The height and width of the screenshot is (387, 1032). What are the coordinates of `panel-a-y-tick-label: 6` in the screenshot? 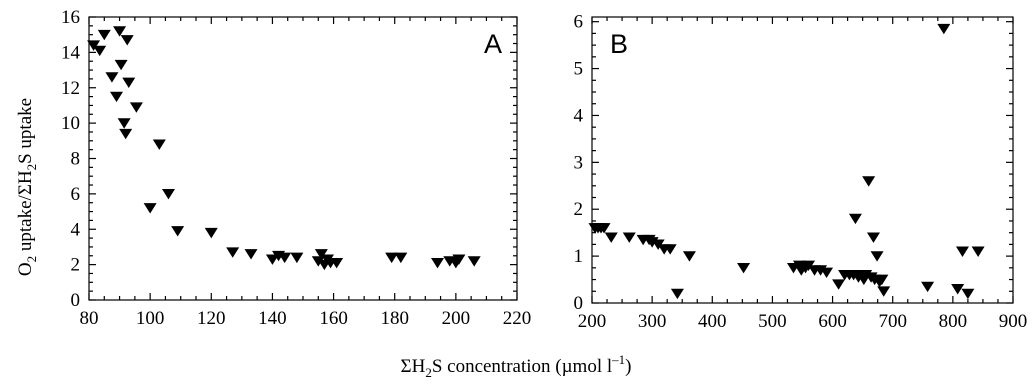 It's located at (76, 194).